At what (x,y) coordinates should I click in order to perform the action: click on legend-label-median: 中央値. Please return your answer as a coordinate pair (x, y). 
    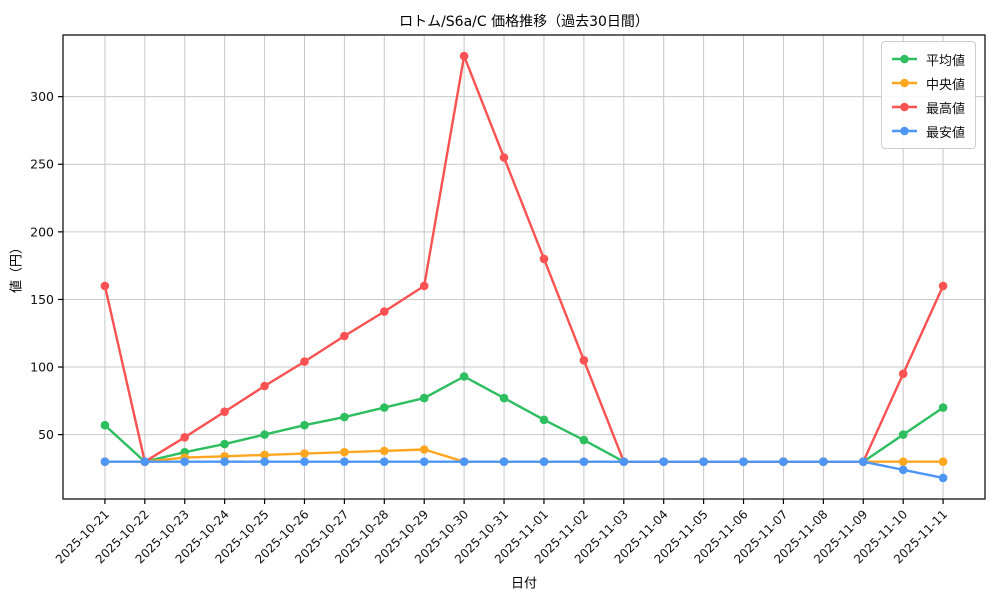
    Looking at the image, I should click on (945, 85).